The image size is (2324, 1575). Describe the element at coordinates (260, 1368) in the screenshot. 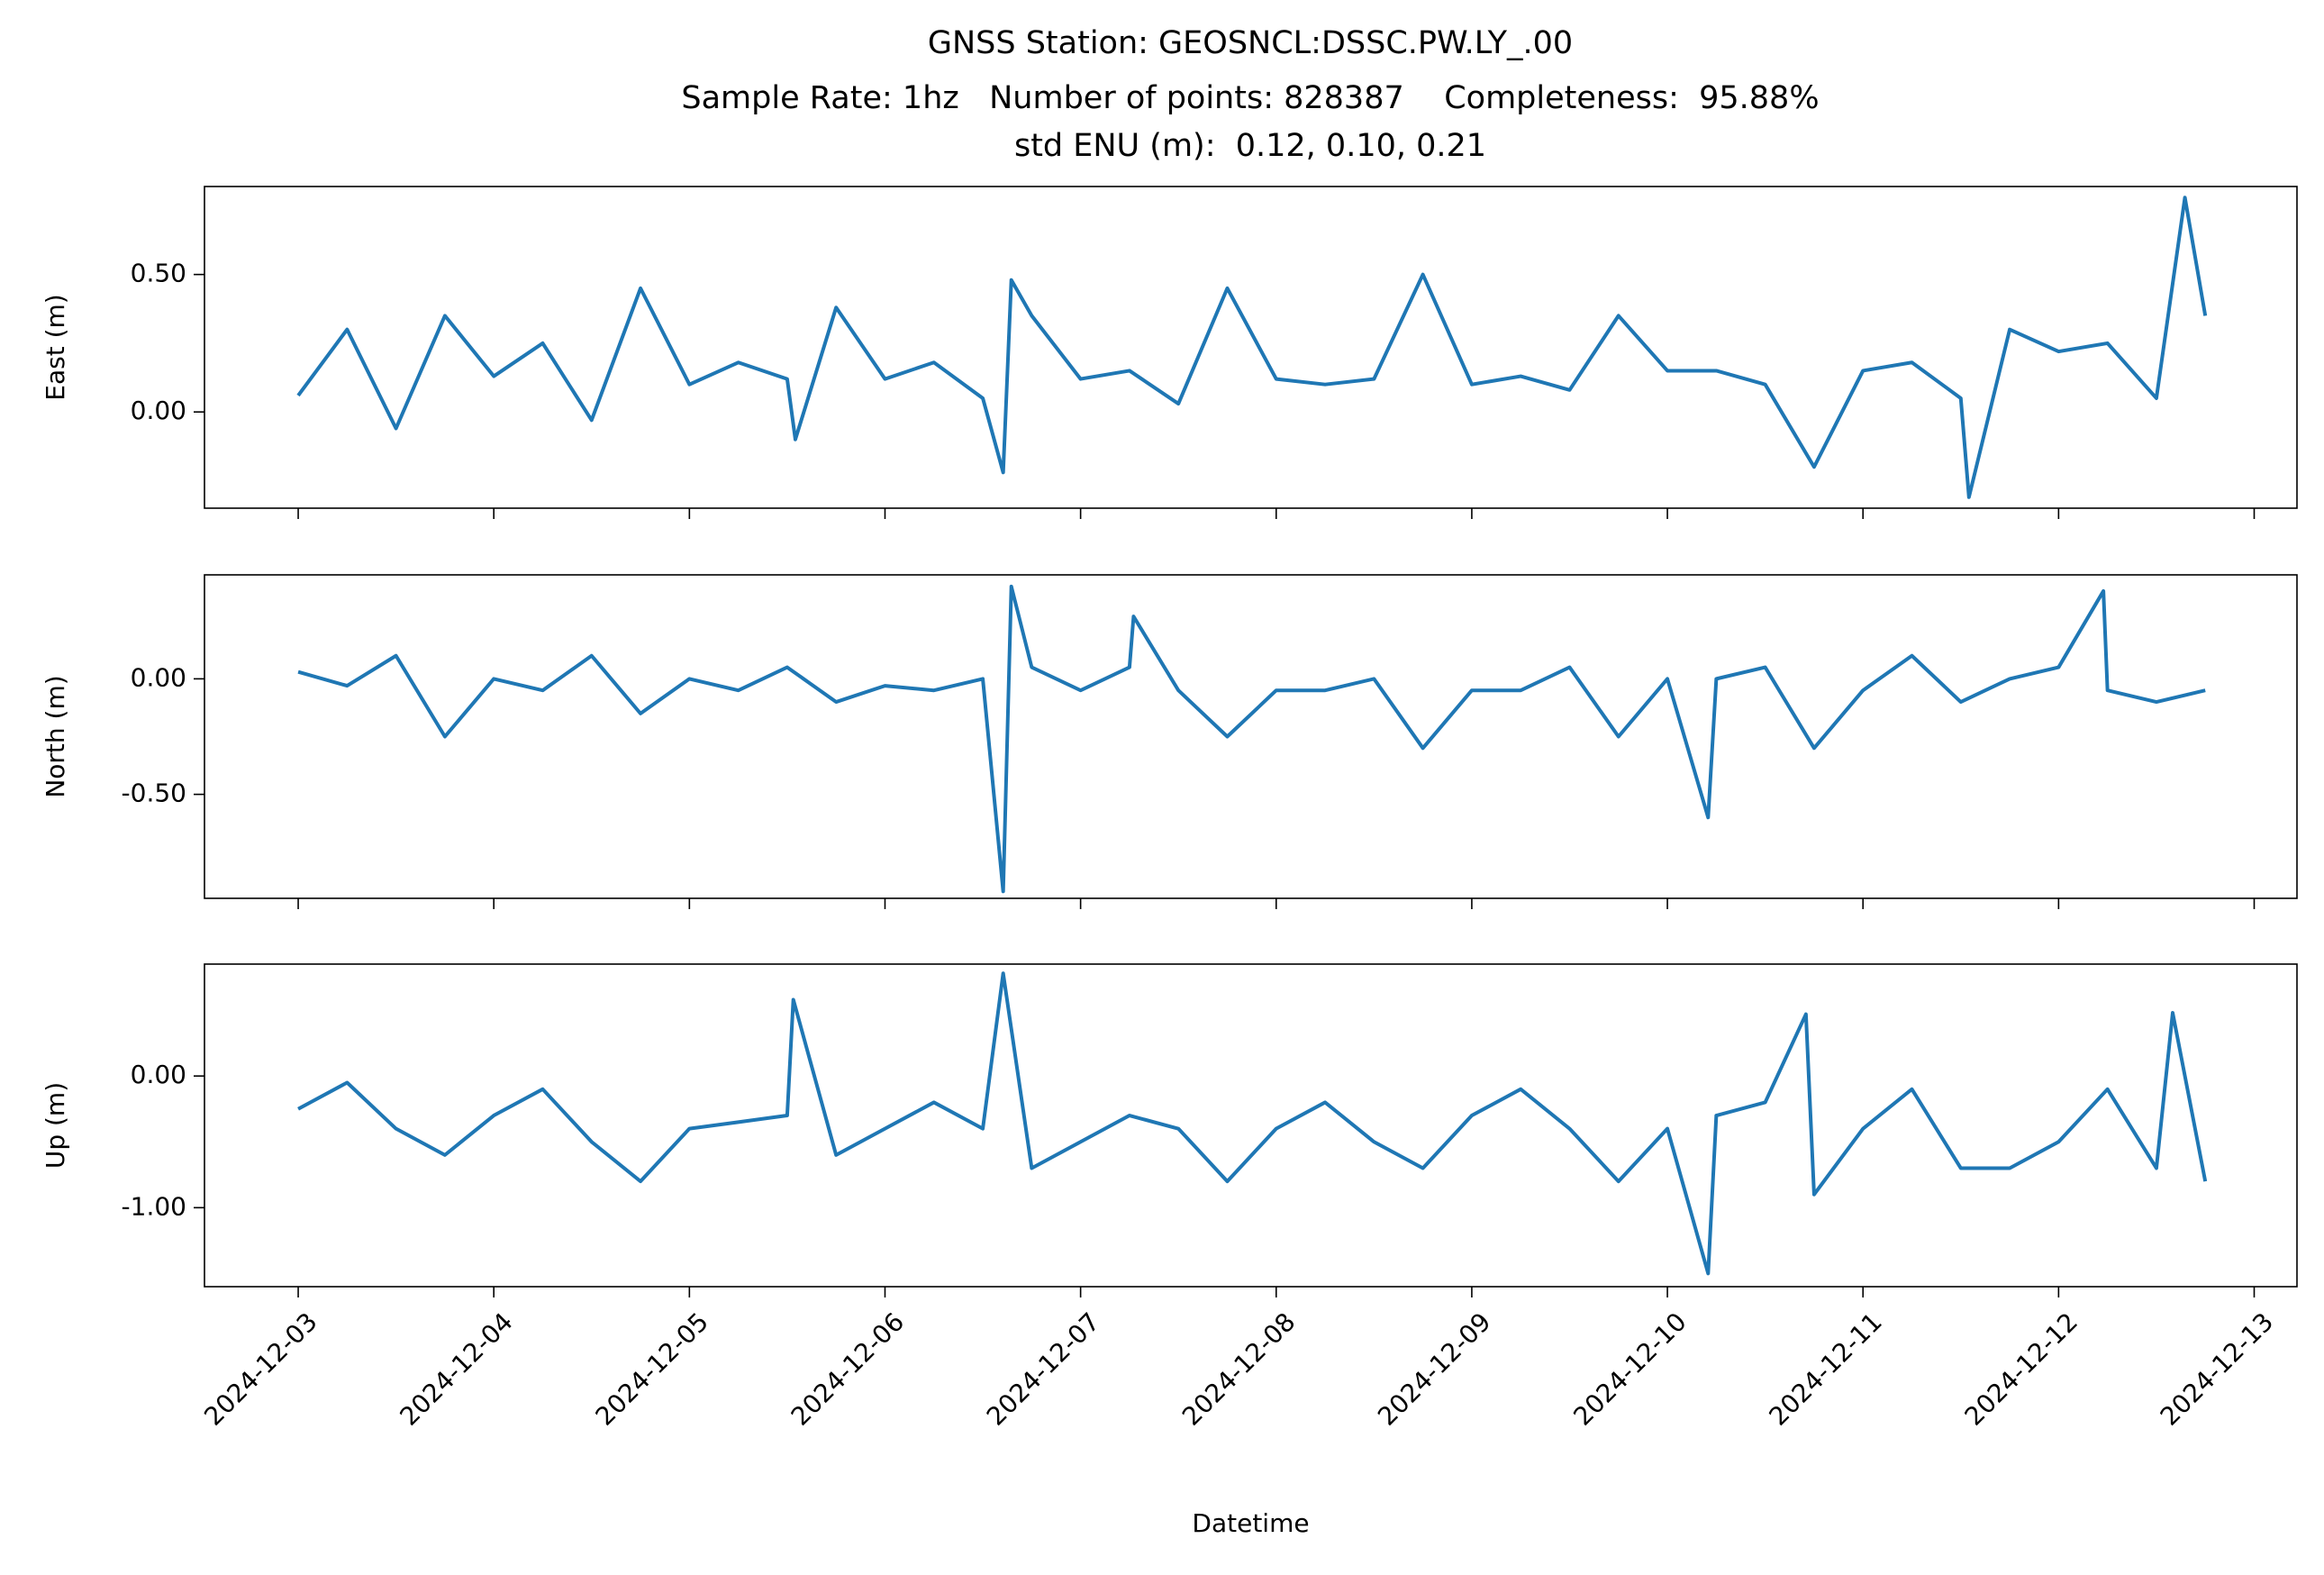

I see `x-tick-label: 2024-12-03` at that location.